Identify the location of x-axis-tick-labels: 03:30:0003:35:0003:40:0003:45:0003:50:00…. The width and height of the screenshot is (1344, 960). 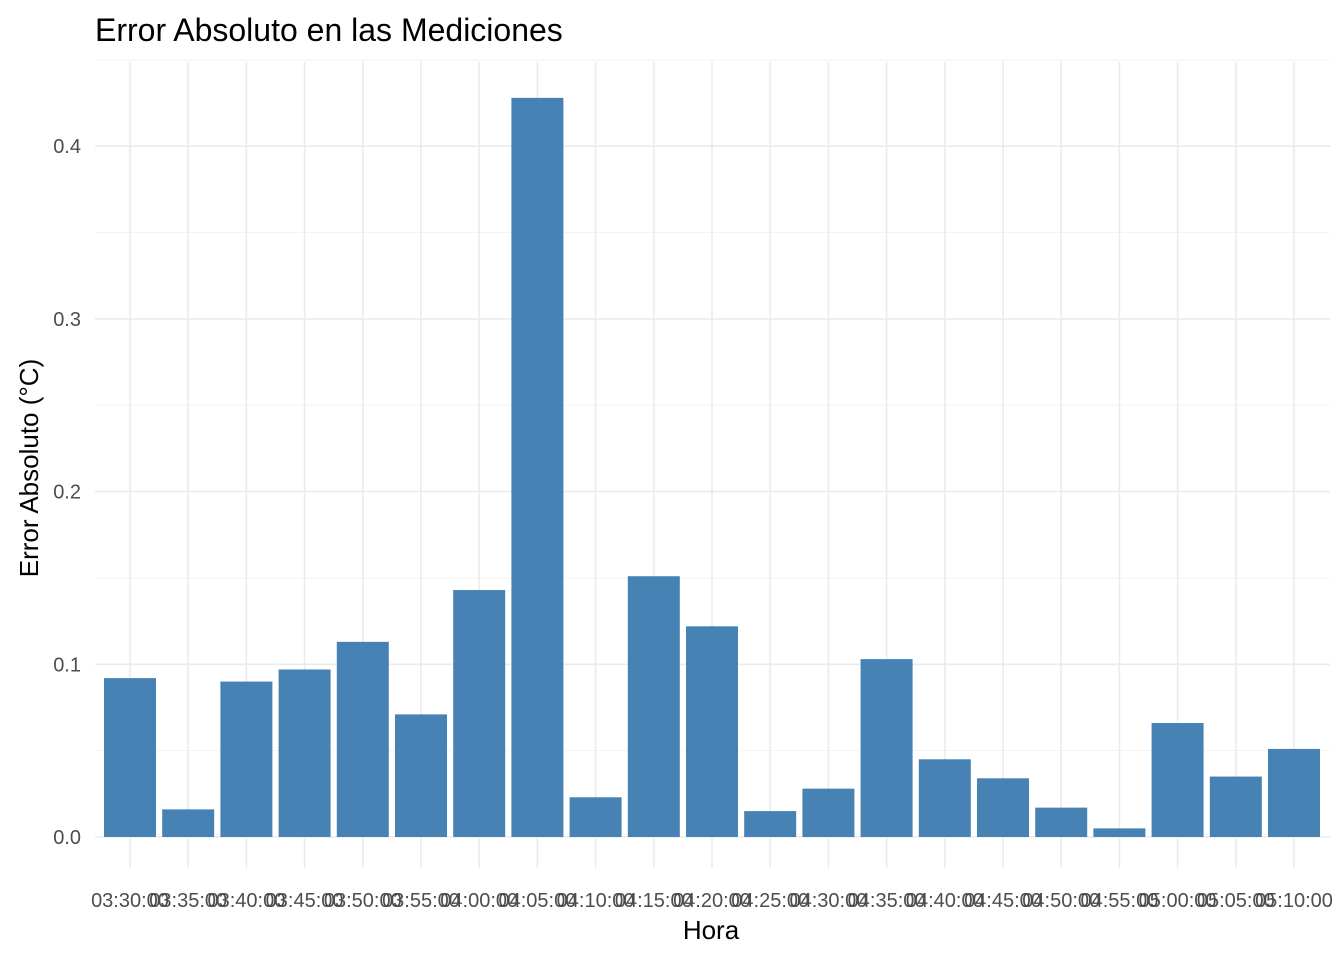
(712, 901).